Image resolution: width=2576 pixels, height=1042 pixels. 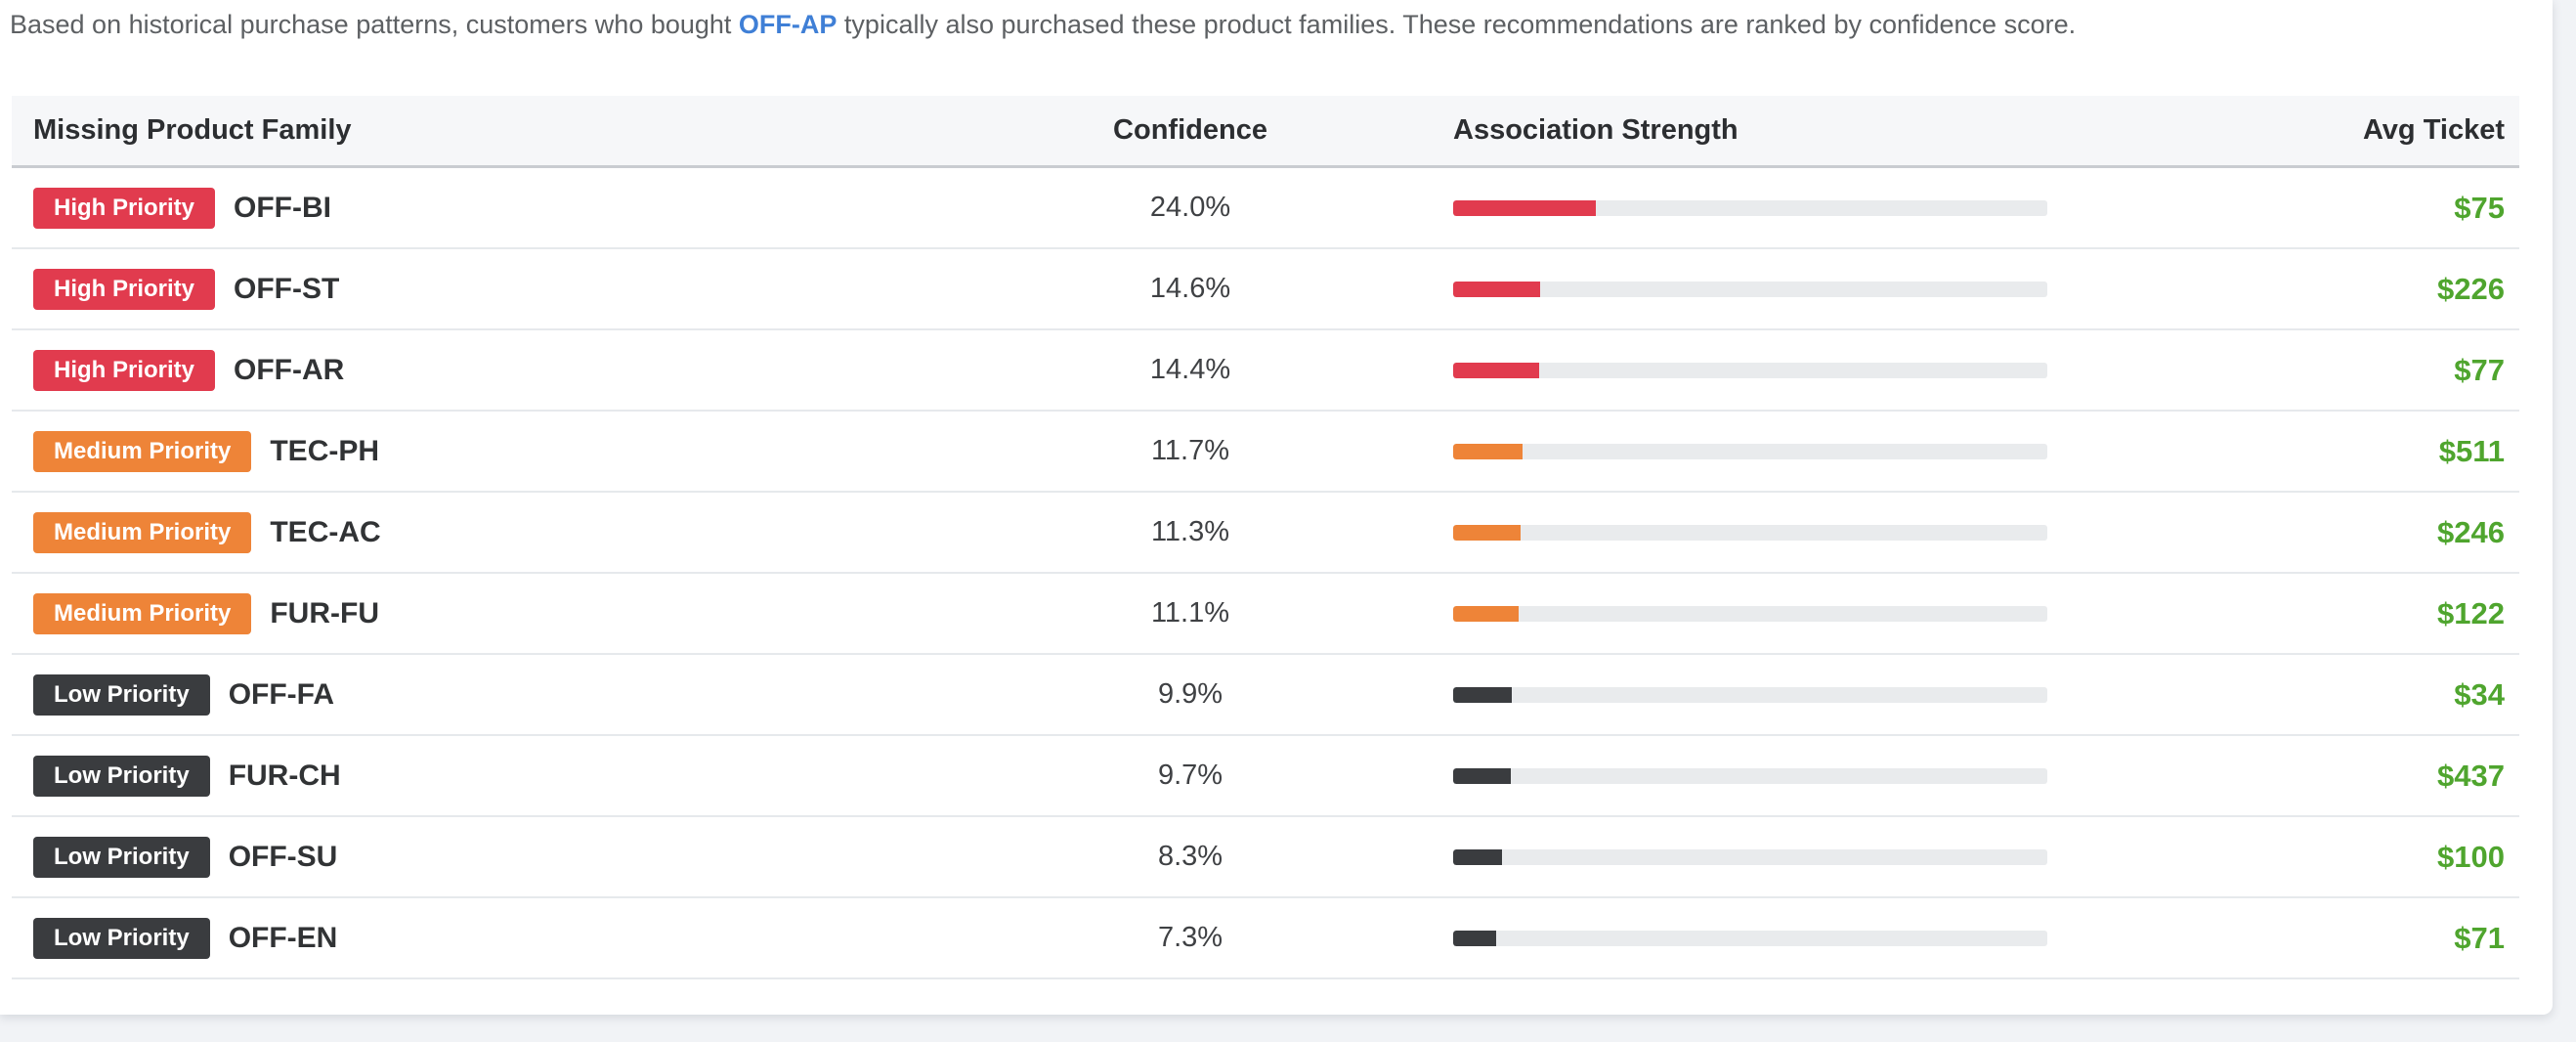 I want to click on product-family-code: TEC-PH, so click(x=325, y=450).